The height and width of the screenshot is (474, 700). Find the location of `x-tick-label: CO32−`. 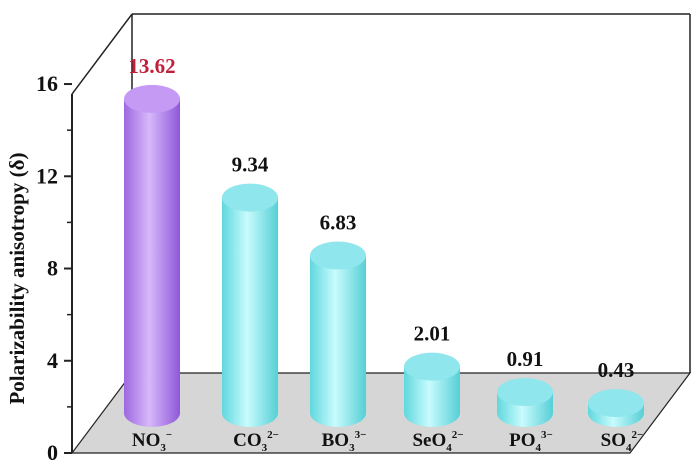

x-tick-label: CO32− is located at coordinates (256, 441).